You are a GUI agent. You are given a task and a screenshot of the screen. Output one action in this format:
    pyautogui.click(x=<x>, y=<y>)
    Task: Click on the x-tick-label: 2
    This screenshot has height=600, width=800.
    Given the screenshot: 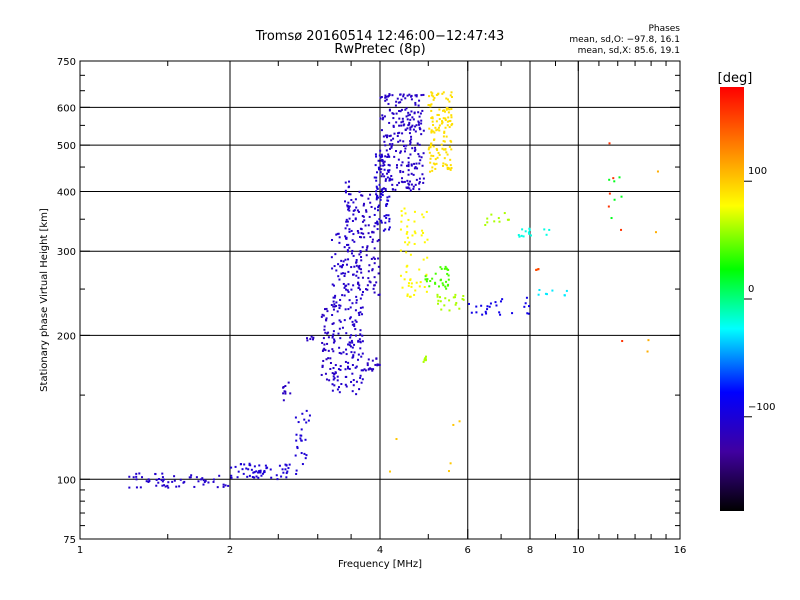 What is the action you would take?
    pyautogui.click(x=230, y=550)
    